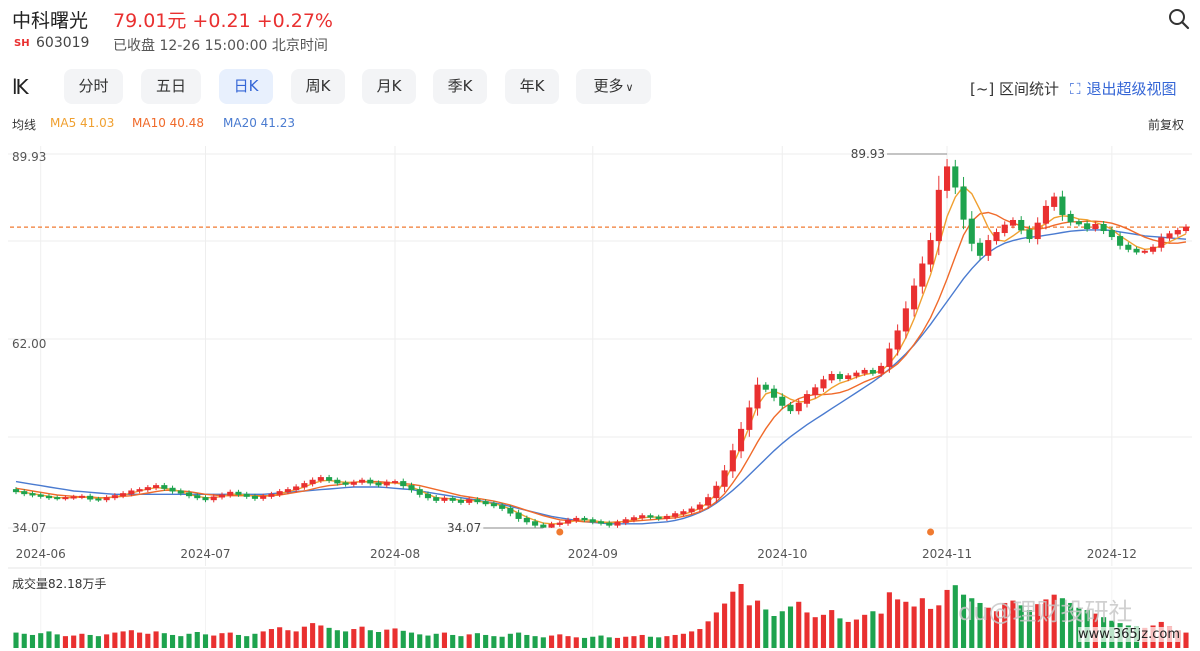  Describe the element at coordinates (1166, 125) in the screenshot. I see `adjust-mode-toggle: 前复权` at that location.